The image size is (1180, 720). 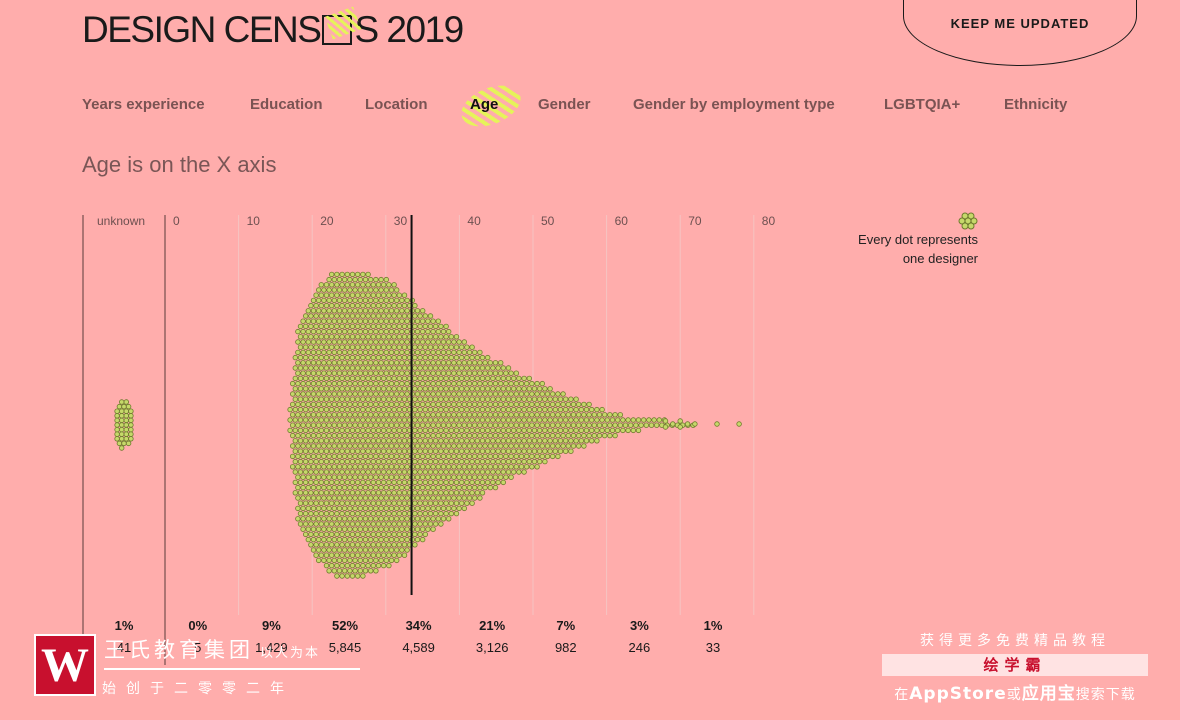 I want to click on tab-ethnicity: Ethnicity, so click(x=1035, y=104).